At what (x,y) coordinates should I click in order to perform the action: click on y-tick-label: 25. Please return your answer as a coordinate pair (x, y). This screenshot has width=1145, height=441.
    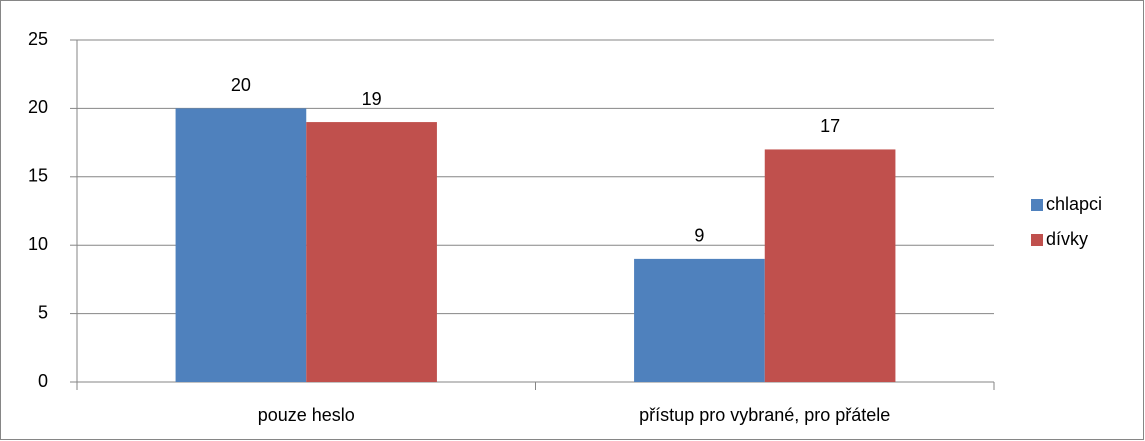
    Looking at the image, I should click on (38, 39).